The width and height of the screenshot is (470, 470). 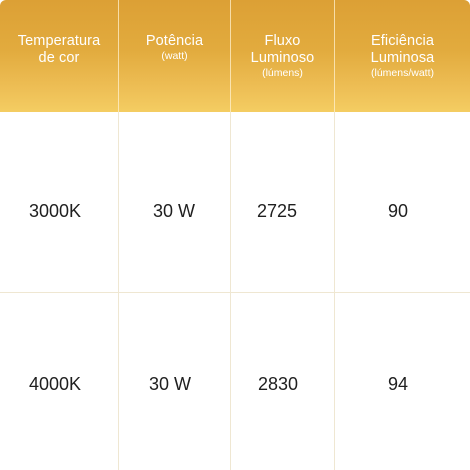 What do you see at coordinates (55, 384) in the screenshot?
I see `cell-color-temperature: 4000K` at bounding box center [55, 384].